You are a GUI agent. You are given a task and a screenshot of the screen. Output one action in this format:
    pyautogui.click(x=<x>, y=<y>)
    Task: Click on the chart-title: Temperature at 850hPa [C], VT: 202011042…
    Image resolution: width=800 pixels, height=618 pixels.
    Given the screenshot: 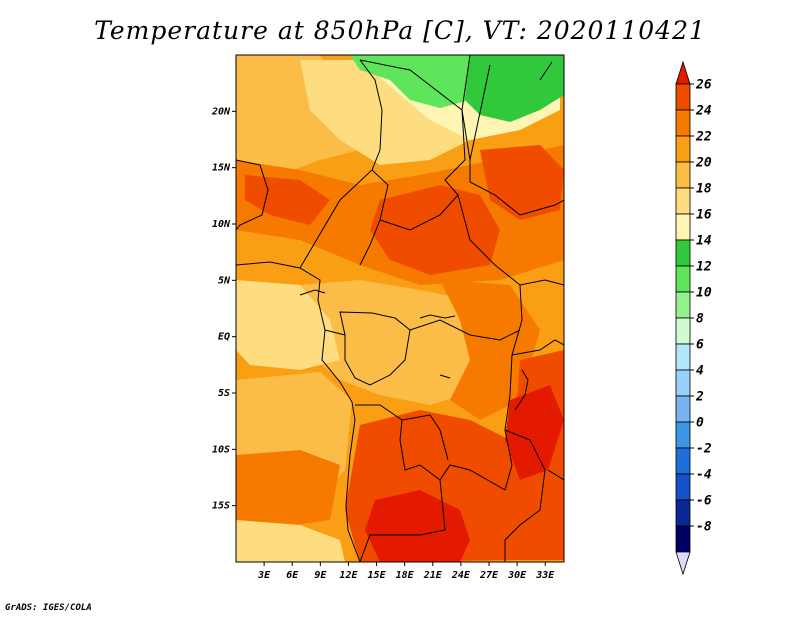 What is the action you would take?
    pyautogui.click(x=400, y=30)
    